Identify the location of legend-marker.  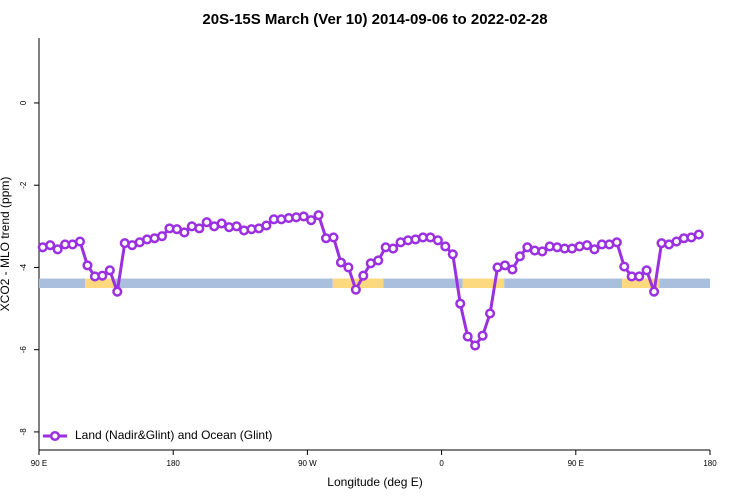
(55, 436).